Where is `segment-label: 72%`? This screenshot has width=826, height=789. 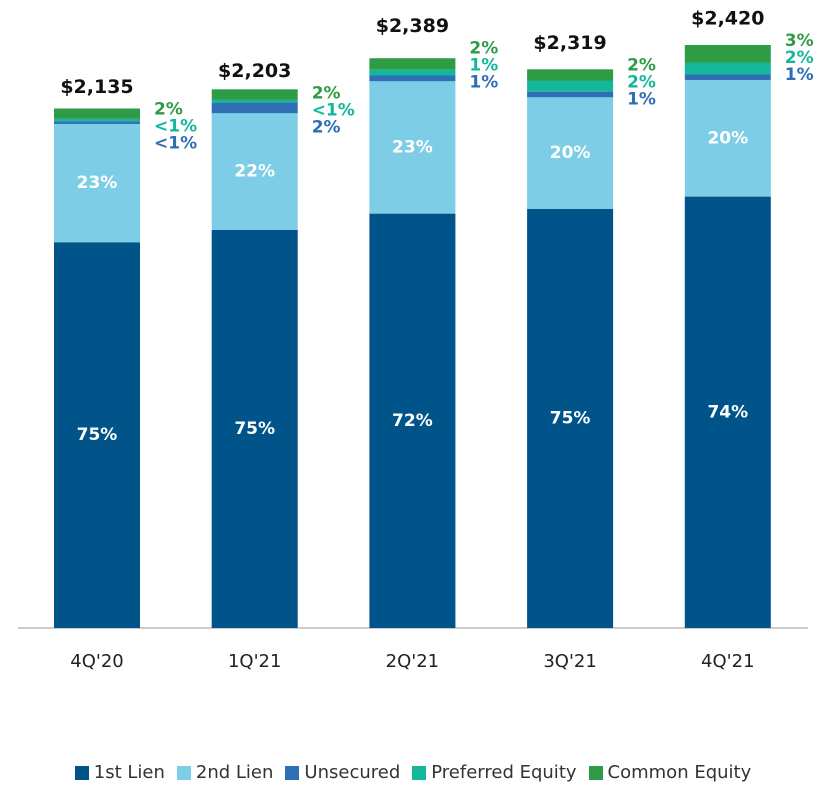 segment-label: 72% is located at coordinates (412, 421).